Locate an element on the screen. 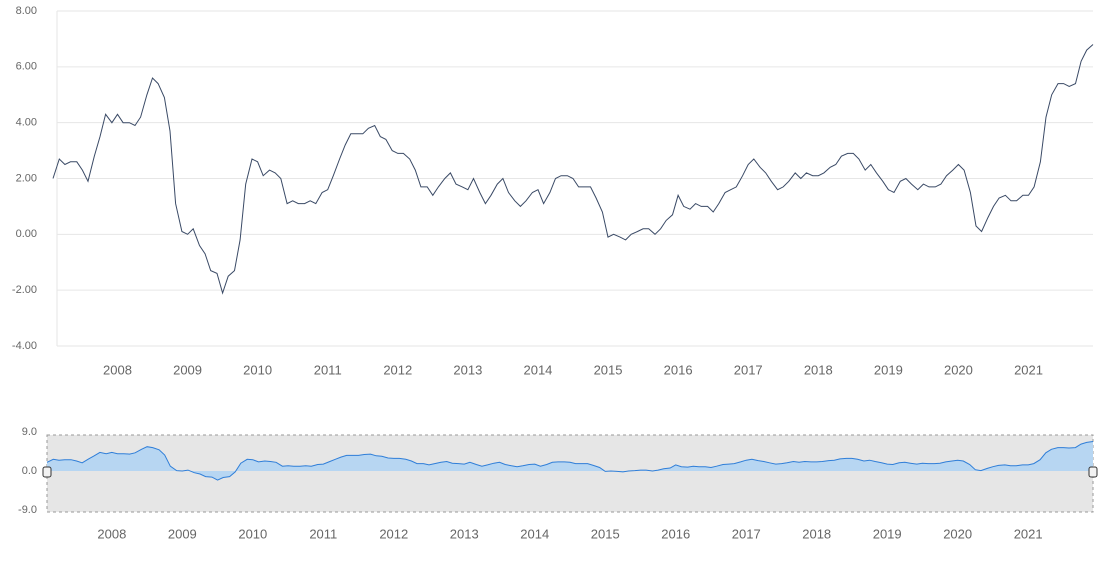  y-tick-label: 6.00 is located at coordinates (26, 67).